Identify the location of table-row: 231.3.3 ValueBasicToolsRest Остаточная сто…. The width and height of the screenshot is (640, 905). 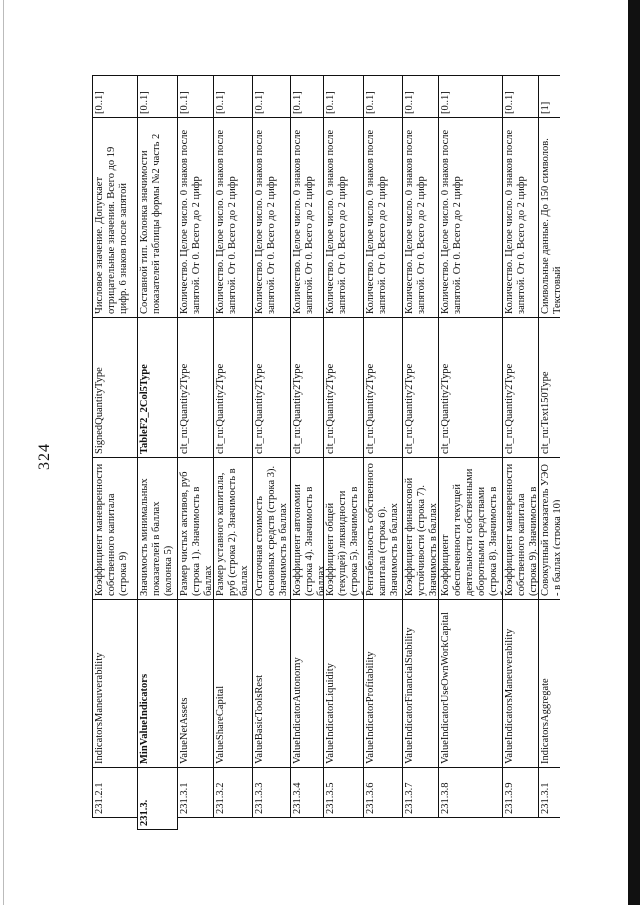
(272, 446).